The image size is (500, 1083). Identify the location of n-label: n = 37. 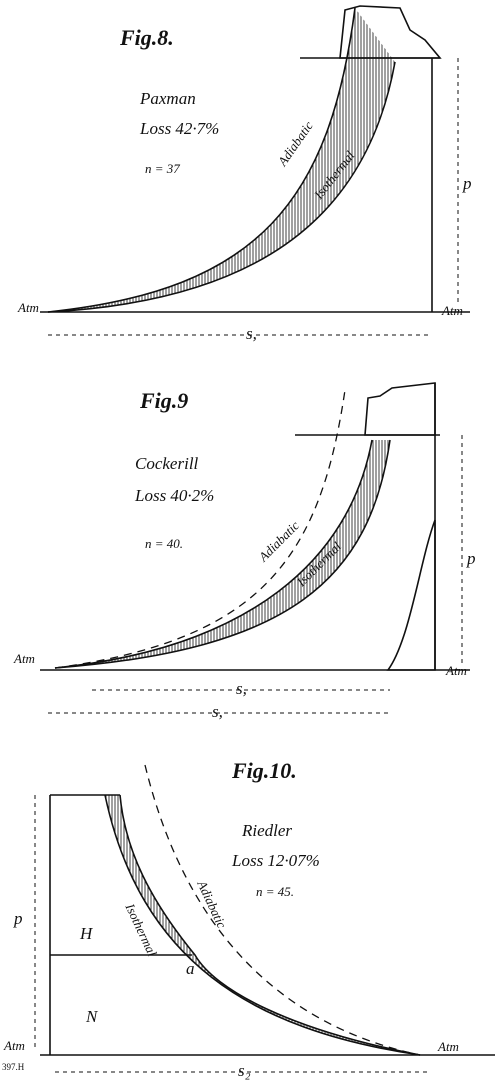
(162, 168).